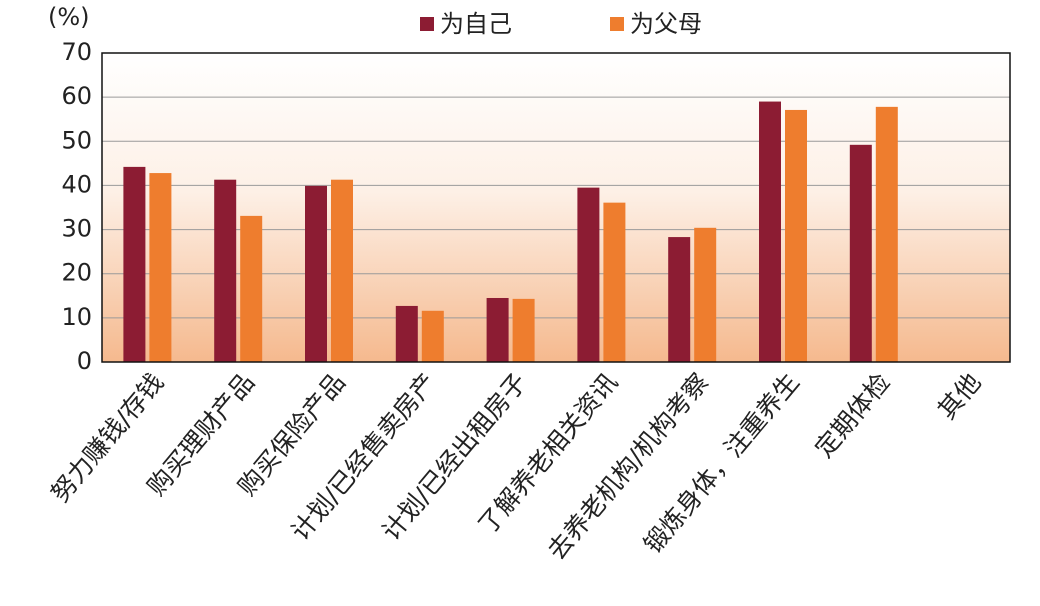  I want to click on x-tick-label: 定期体检, so click(852, 415).